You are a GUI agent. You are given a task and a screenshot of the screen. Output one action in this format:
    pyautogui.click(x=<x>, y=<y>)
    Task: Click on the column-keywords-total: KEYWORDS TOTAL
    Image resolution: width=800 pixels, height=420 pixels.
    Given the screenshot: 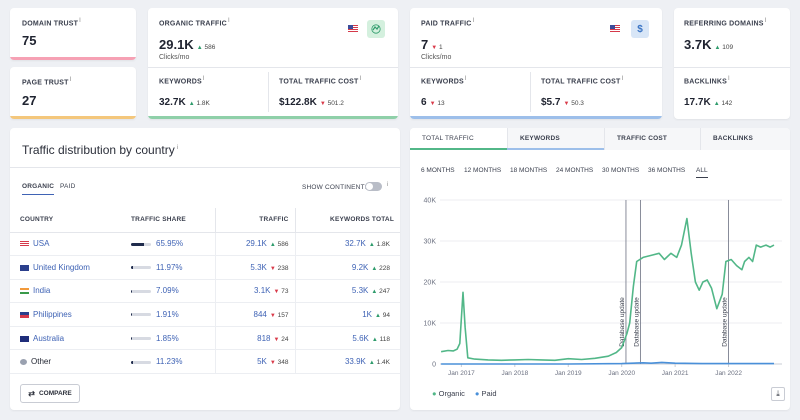 What is the action you would take?
    pyautogui.click(x=347, y=220)
    